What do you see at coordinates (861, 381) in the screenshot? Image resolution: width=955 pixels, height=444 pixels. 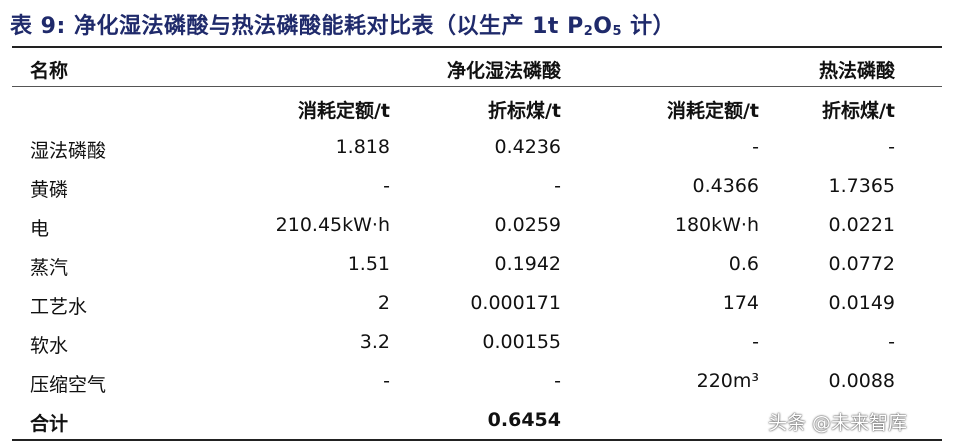 I see `cell-value: 0.0088` at bounding box center [861, 381].